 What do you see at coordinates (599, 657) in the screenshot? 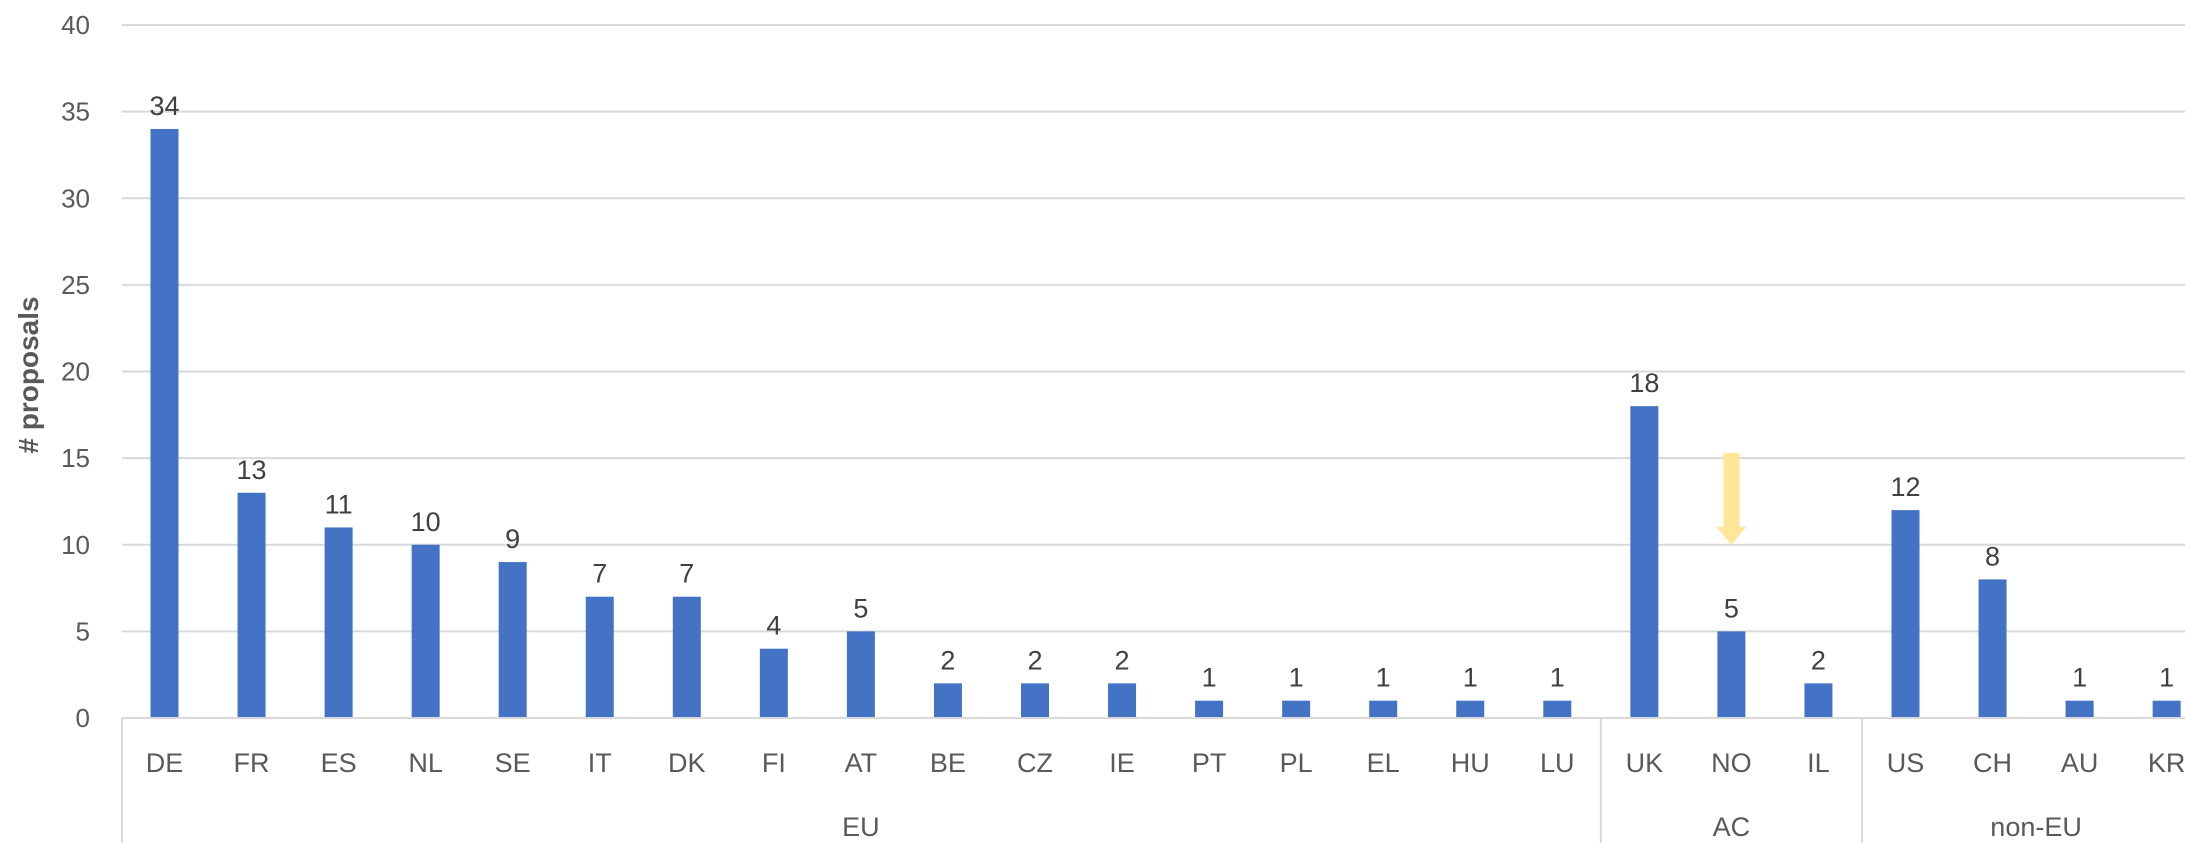
I see `bar-it` at bounding box center [599, 657].